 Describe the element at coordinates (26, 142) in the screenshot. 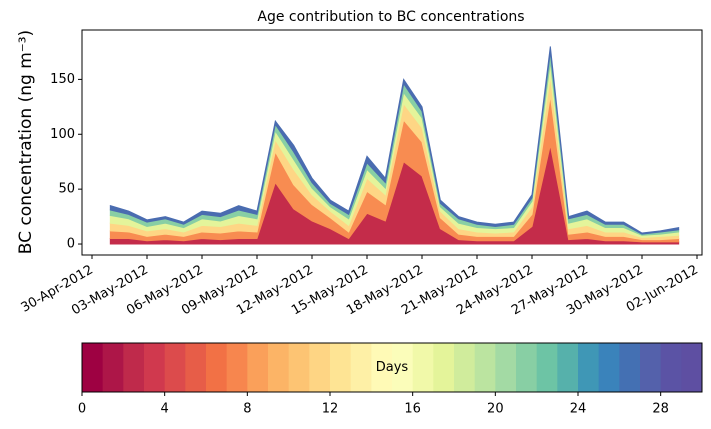

I see `y-axis-label: BC concentration (ng m⁻³)` at that location.